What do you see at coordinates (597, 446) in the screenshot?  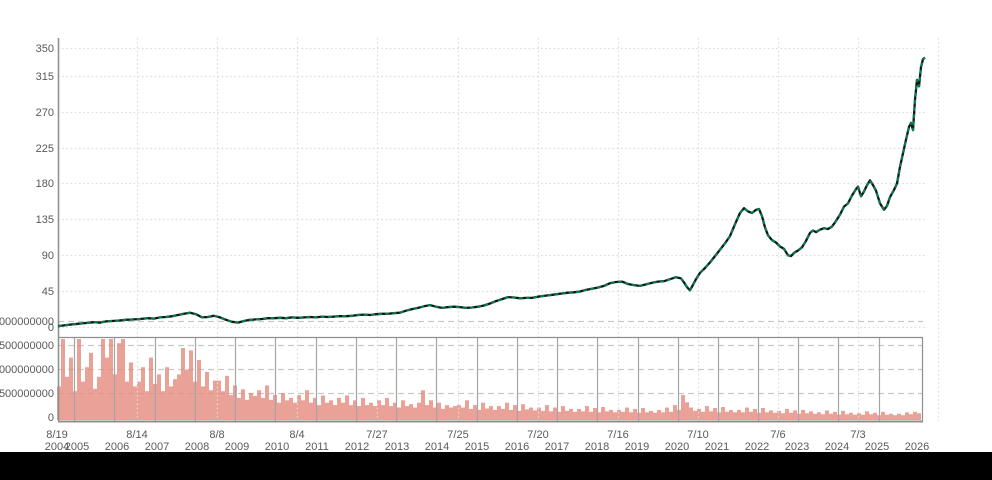 I see `svg-text: 2018` at bounding box center [597, 446].